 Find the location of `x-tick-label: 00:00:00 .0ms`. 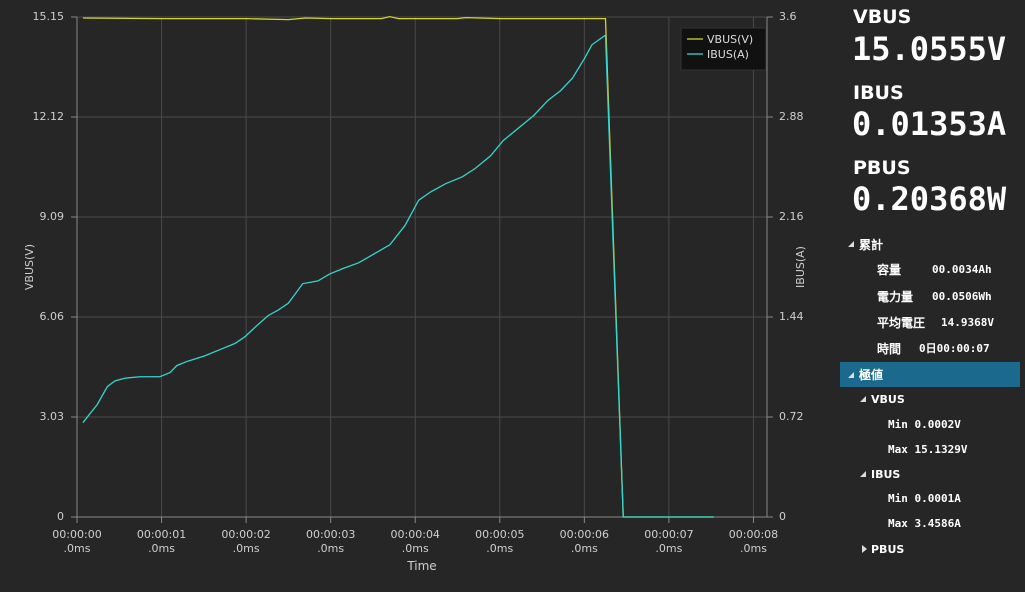

x-tick-label: 00:00:00 .0ms is located at coordinates (77, 541).